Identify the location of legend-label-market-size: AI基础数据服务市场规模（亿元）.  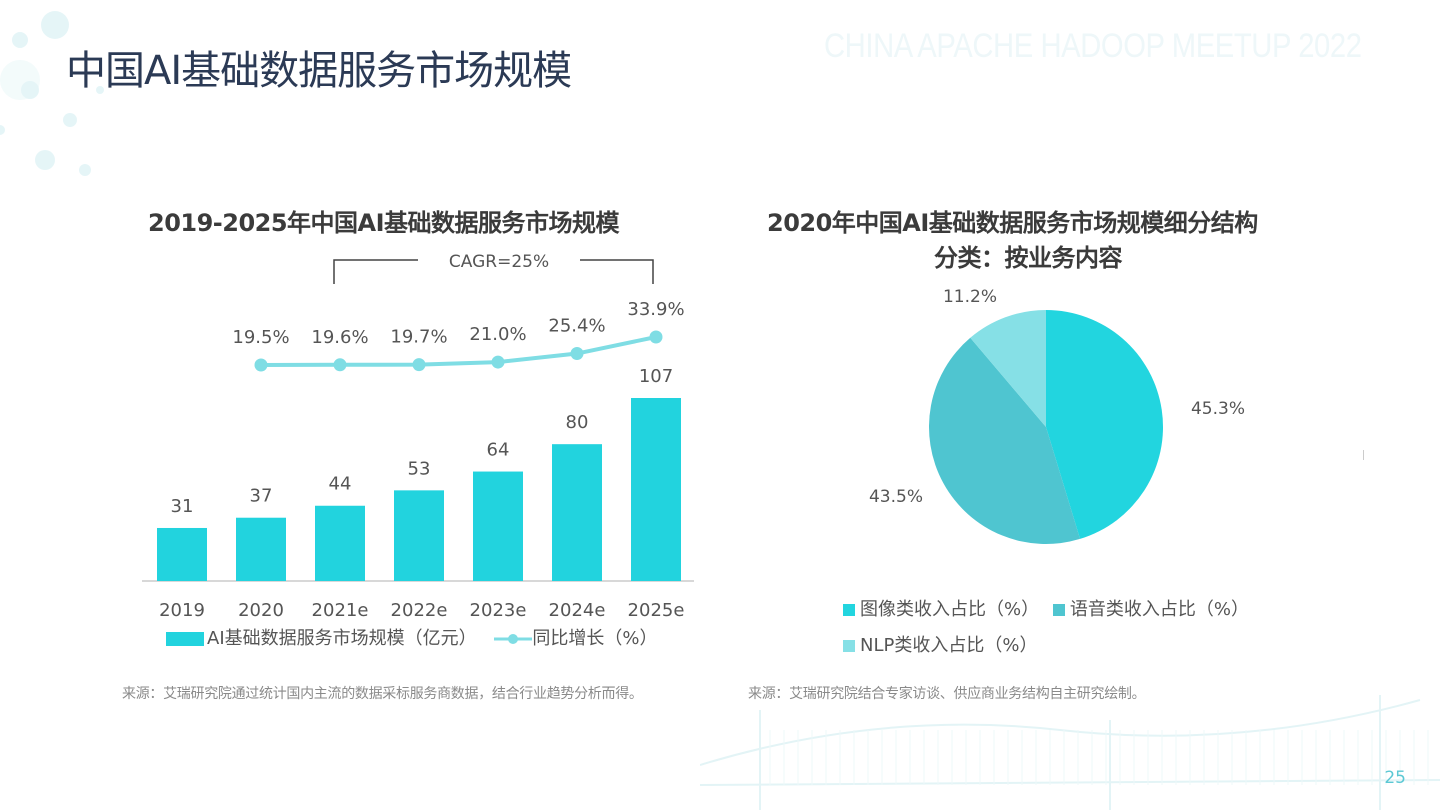
(342, 638).